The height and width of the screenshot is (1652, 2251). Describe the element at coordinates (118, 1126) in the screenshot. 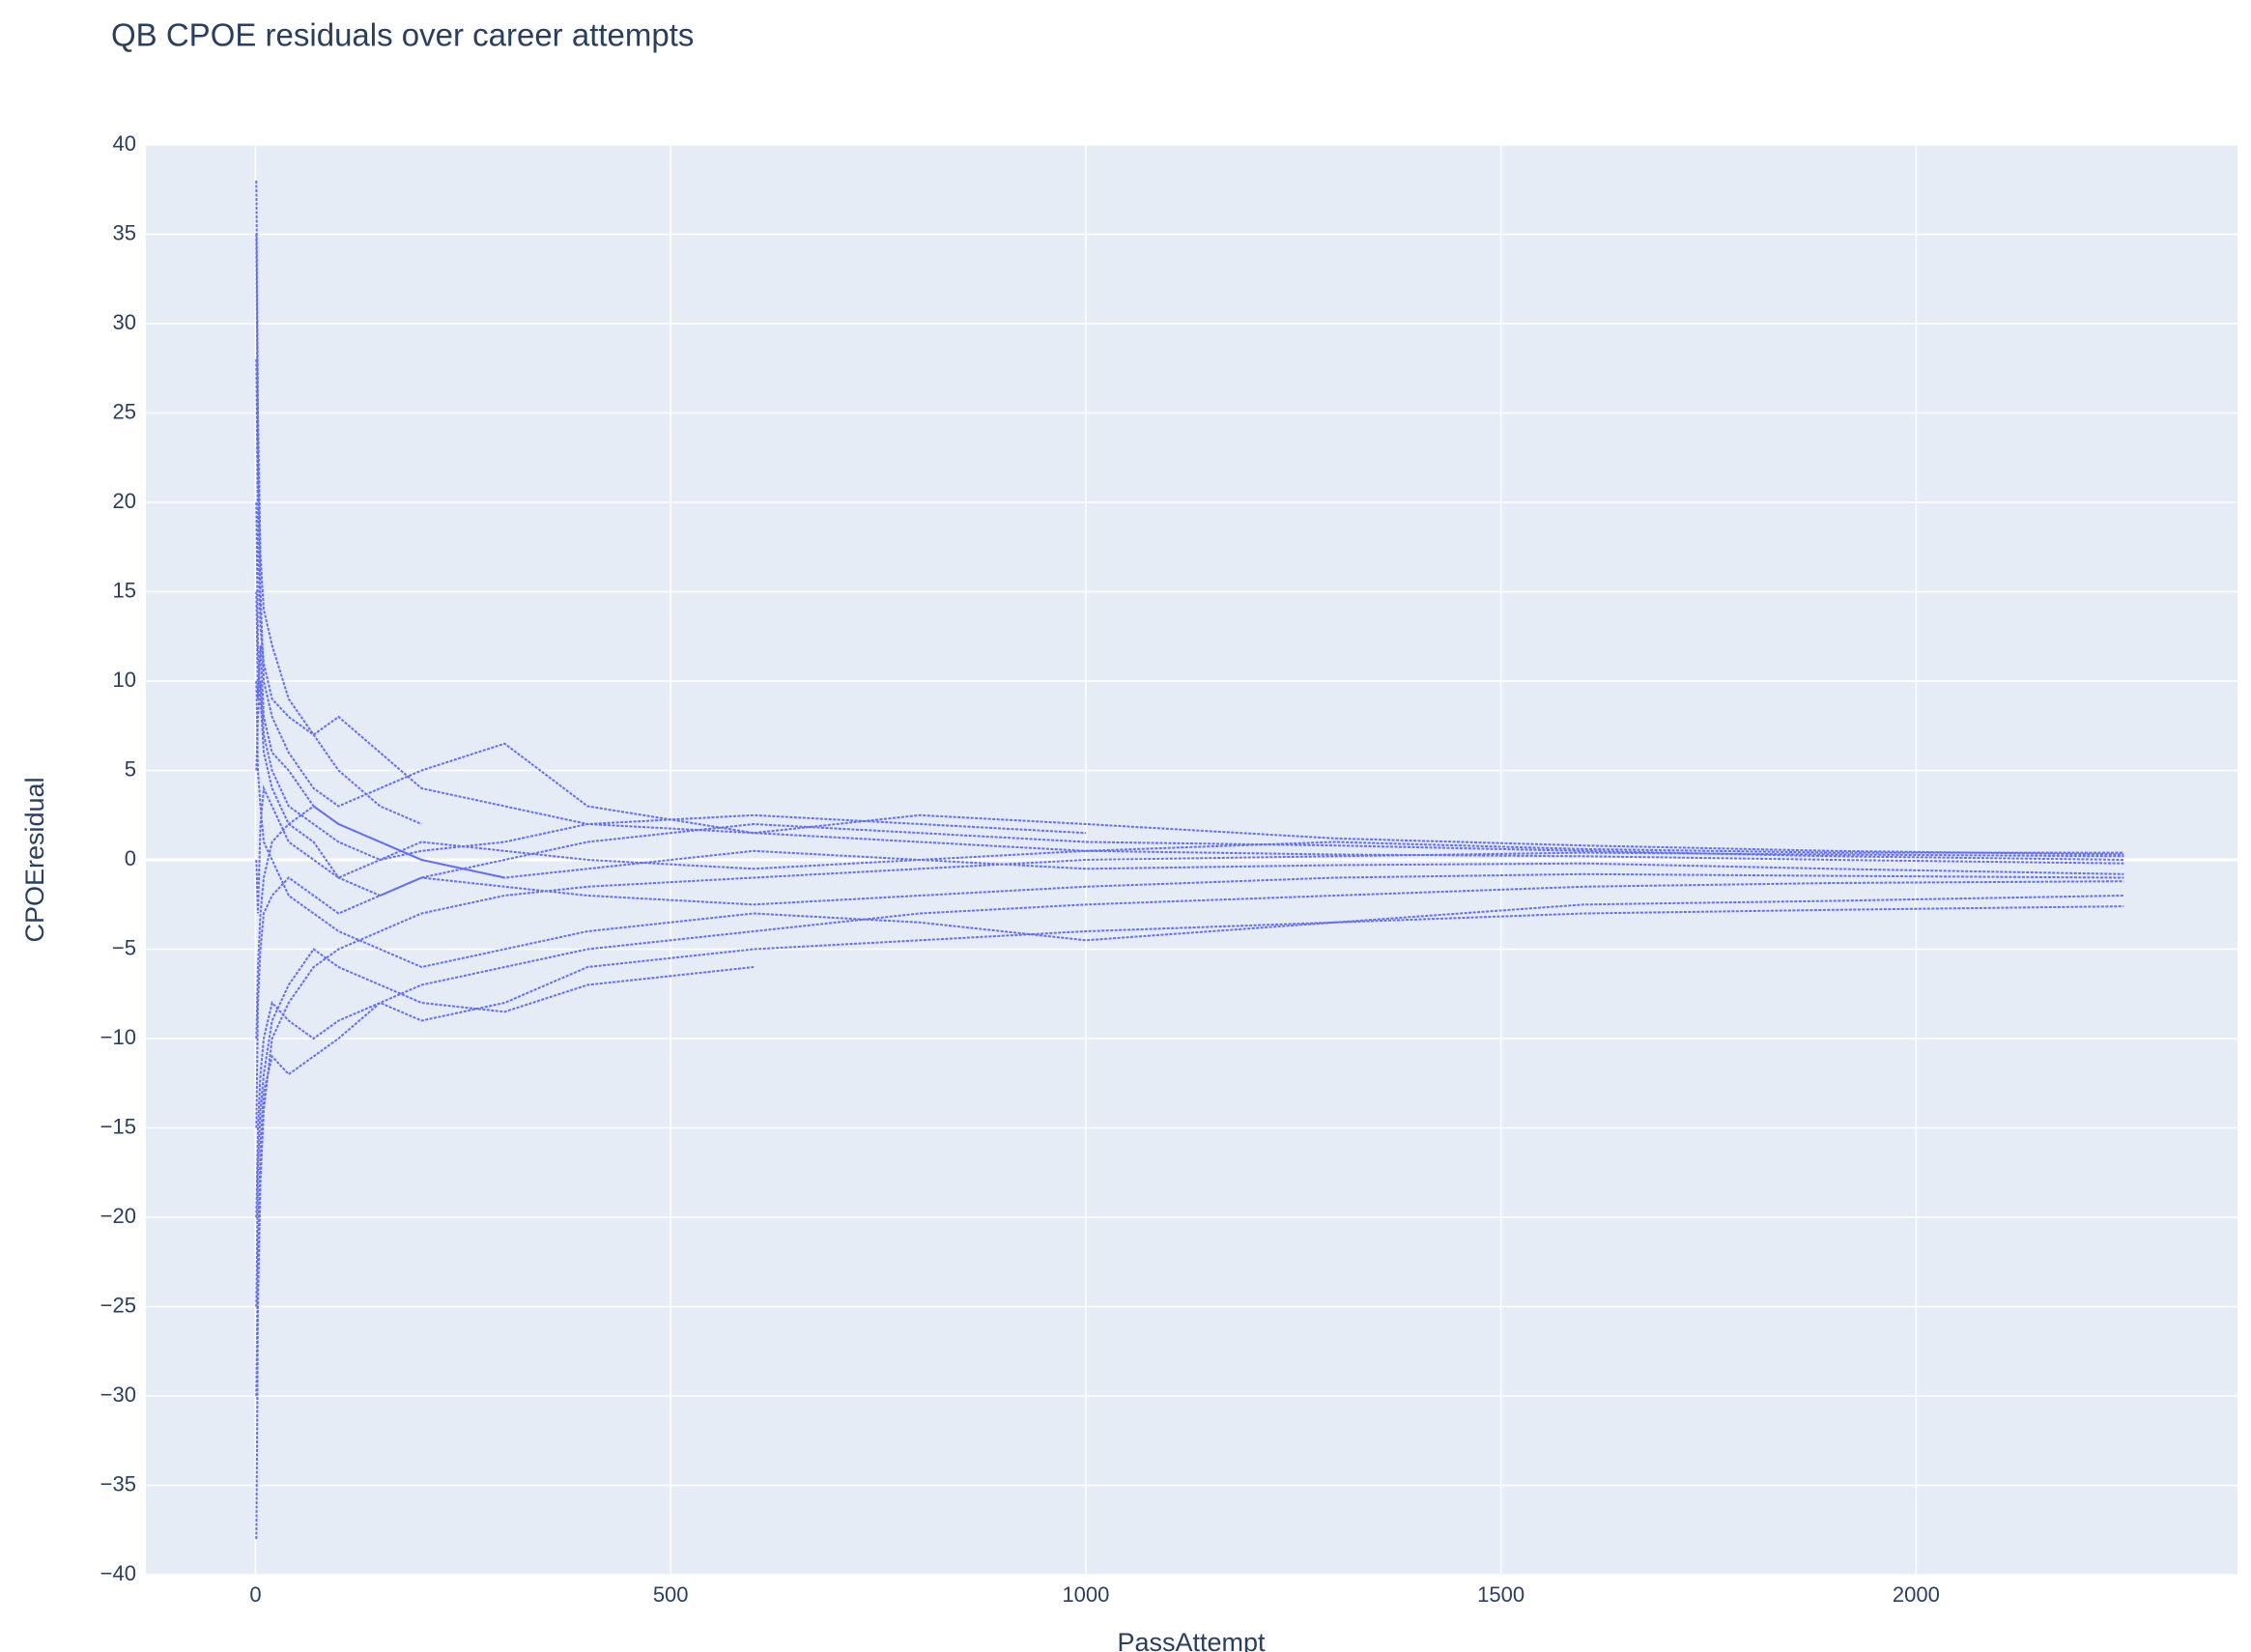

I see `y-tick-label: −15` at that location.